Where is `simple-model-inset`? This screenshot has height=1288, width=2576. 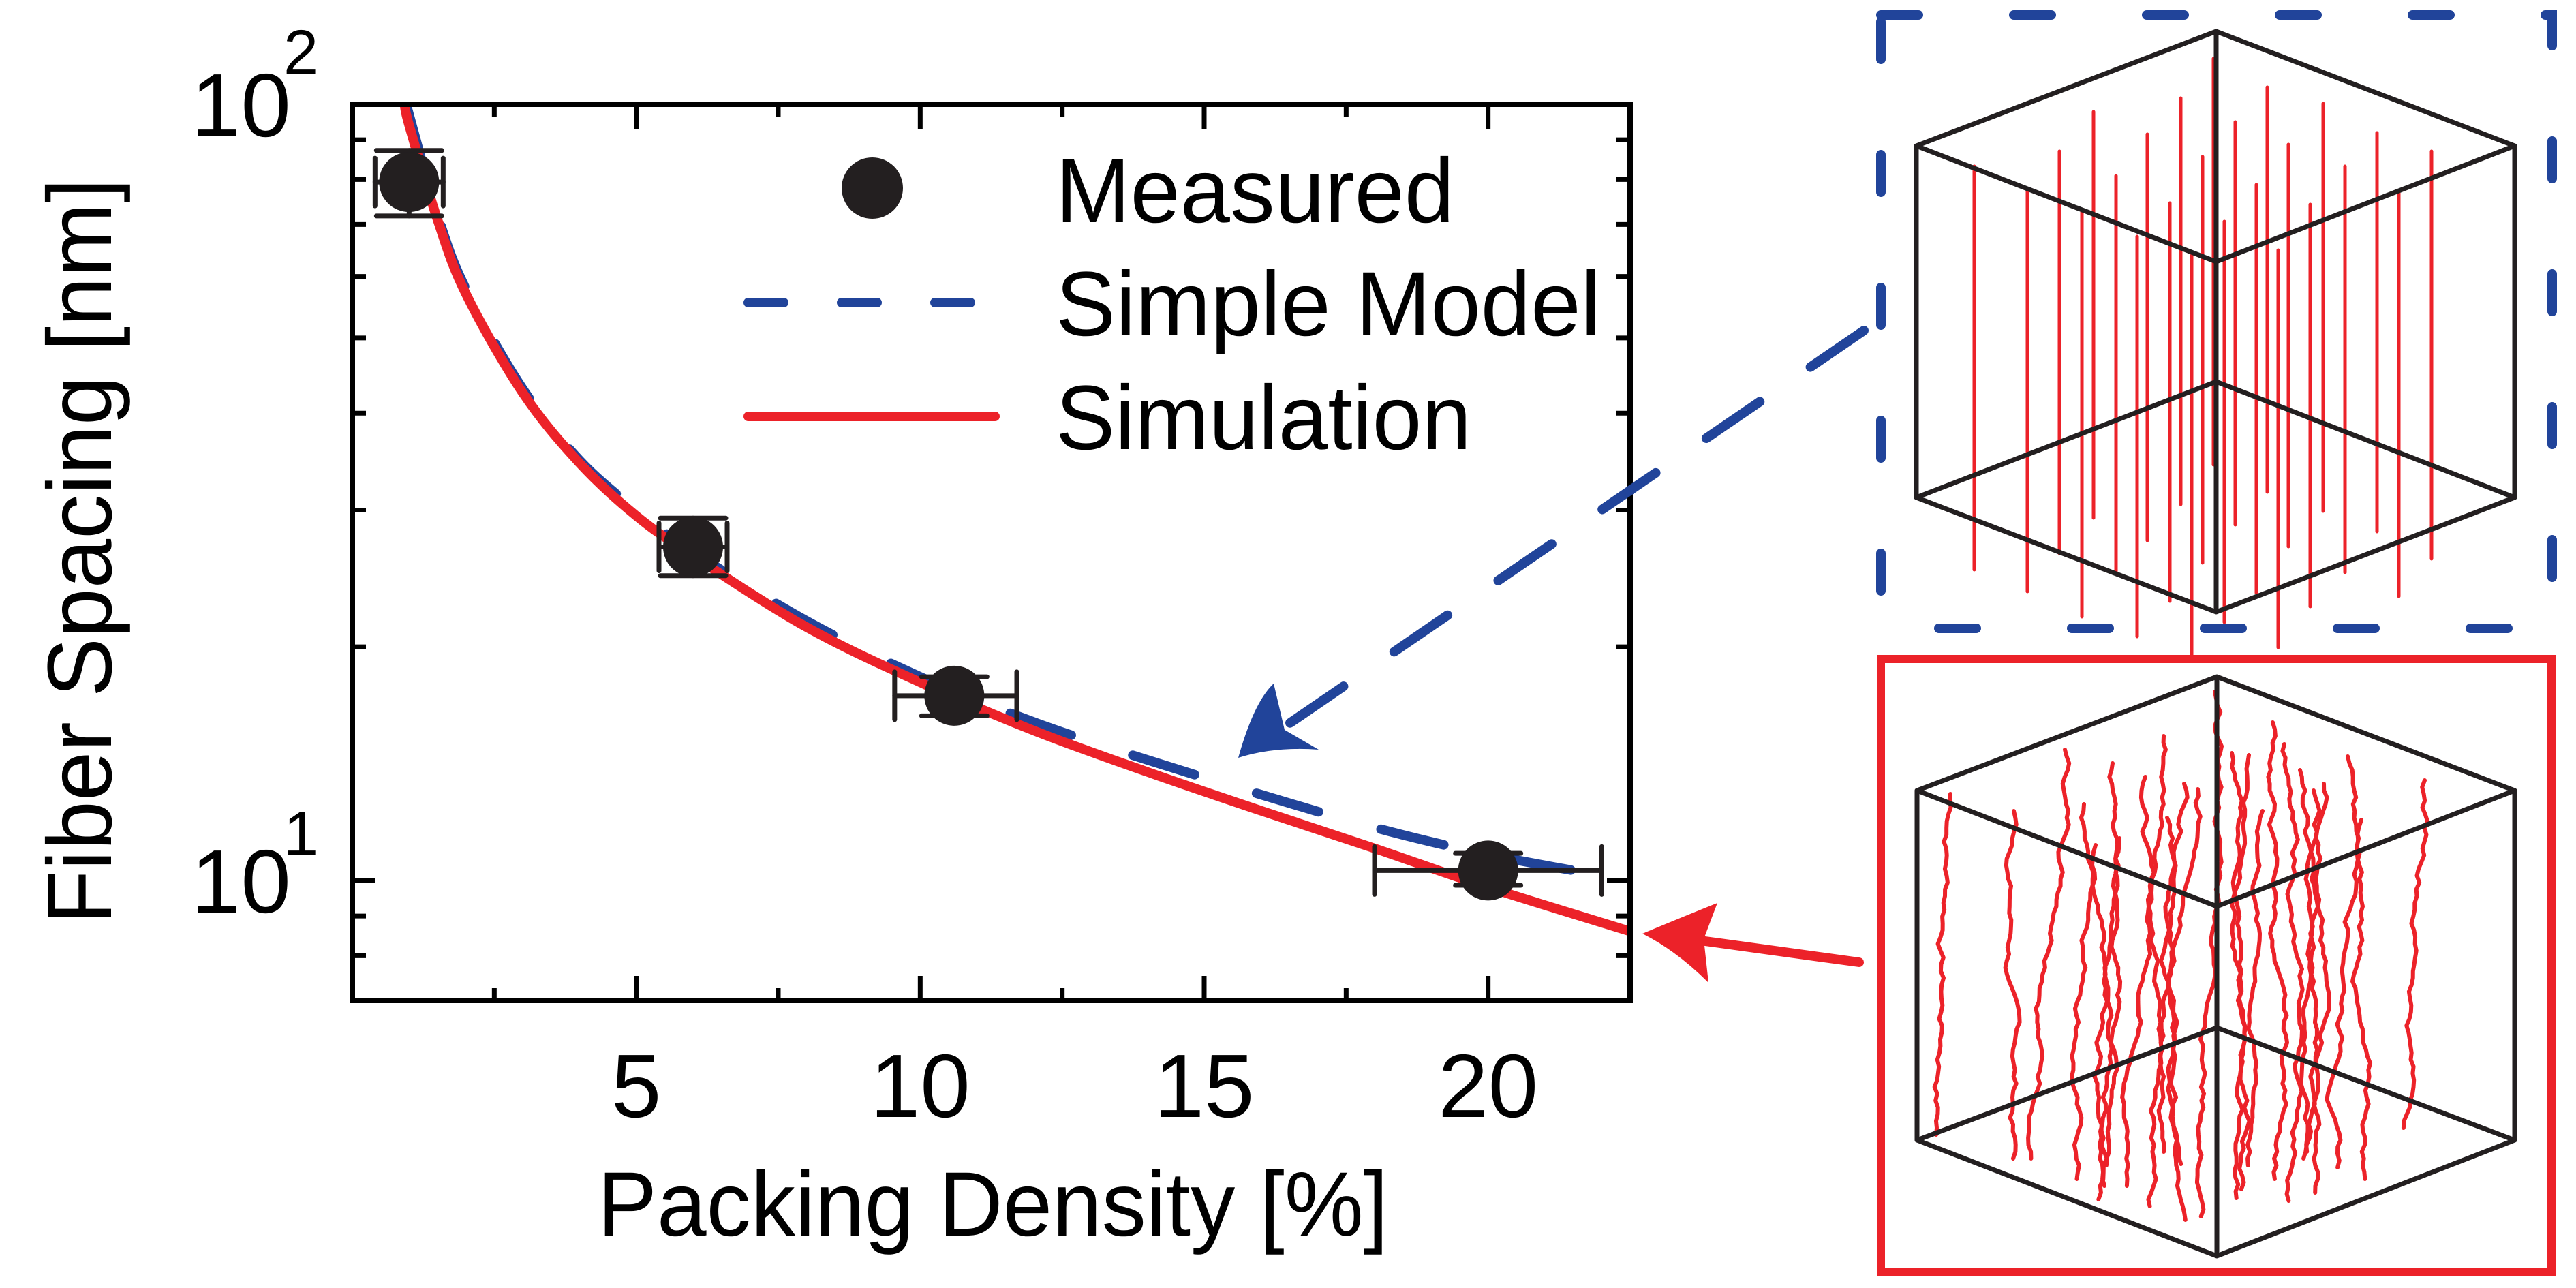 simple-model-inset is located at coordinates (2216, 336).